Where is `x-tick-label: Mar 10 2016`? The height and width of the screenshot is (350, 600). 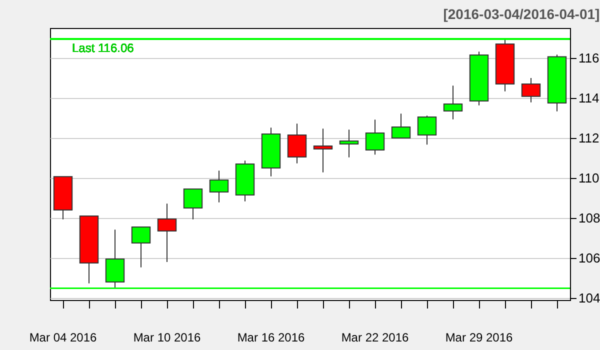
x-tick-label: Mar 10 2016 is located at coordinates (167, 337).